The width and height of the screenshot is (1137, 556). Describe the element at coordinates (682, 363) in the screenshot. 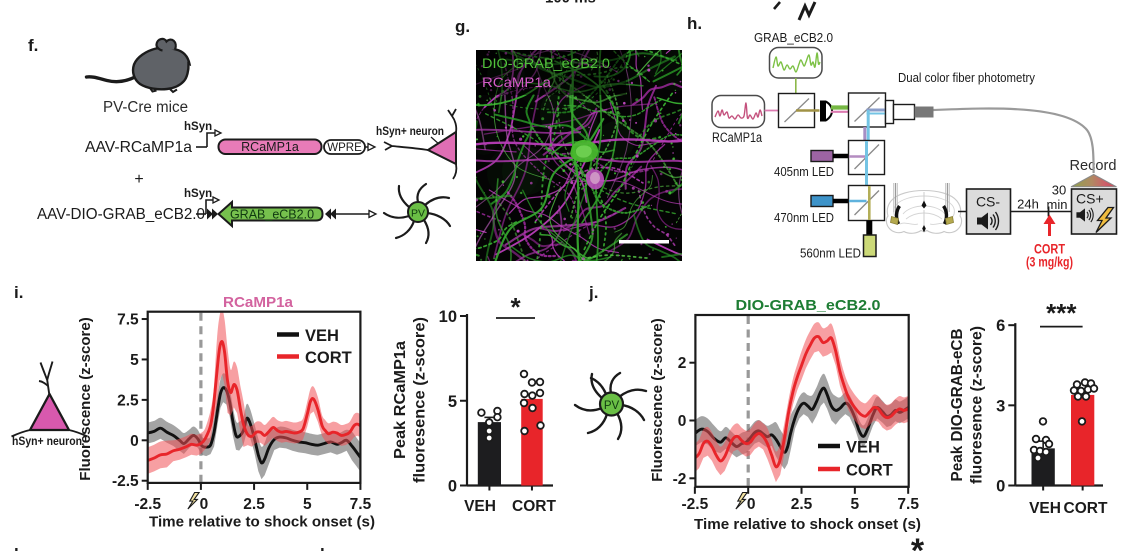

I see `svg-text: 2` at that location.